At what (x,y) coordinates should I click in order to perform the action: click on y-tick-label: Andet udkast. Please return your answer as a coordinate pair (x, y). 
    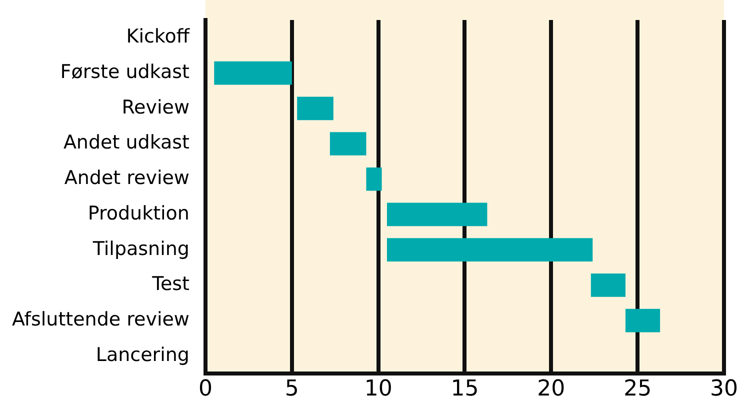
    Looking at the image, I should click on (126, 143).